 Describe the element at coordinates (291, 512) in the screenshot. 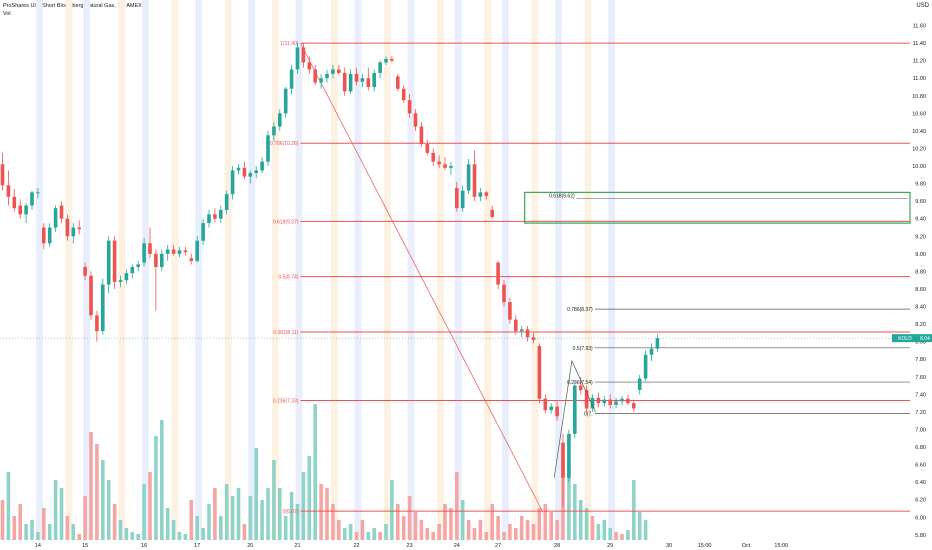

I see `fib-level-label: 0(6.07)` at that location.